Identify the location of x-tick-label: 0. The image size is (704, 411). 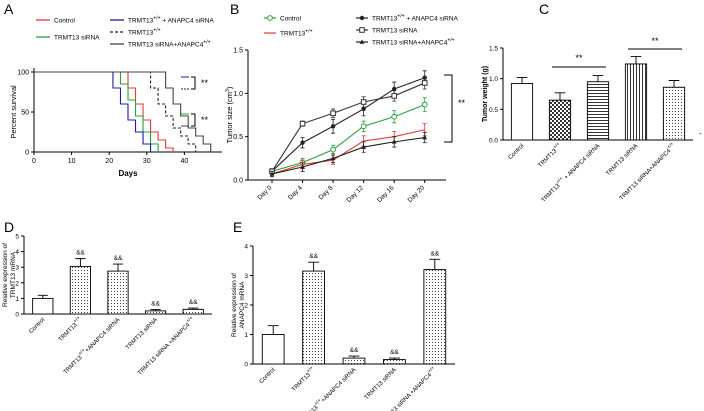
(34, 161).